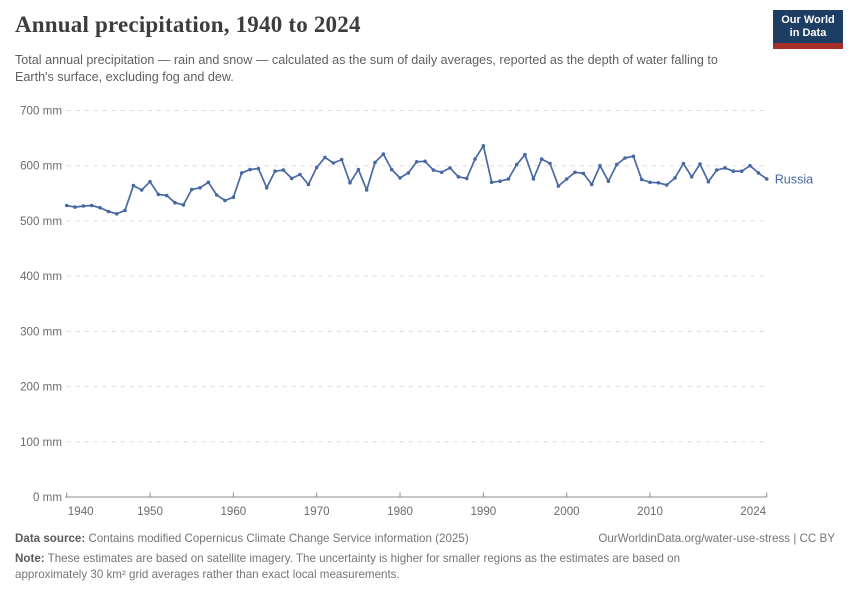 Image resolution: width=850 pixels, height=600 pixels. Describe the element at coordinates (317, 511) in the screenshot. I see `x-tick-label-1970: 1970` at that location.